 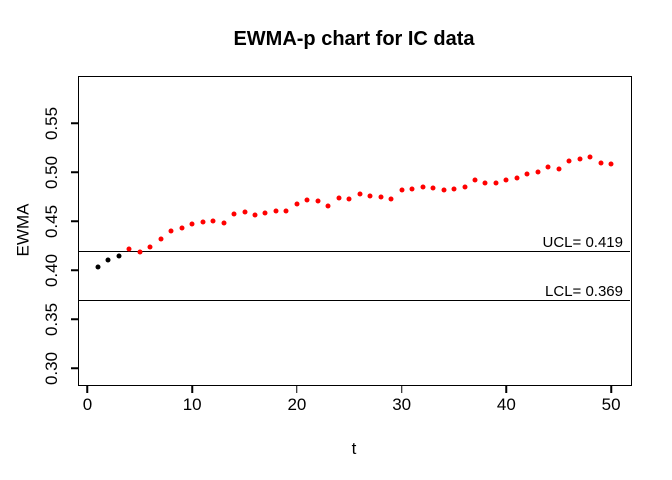 I want to click on x-axis-tick-label: 20, so click(x=297, y=404).